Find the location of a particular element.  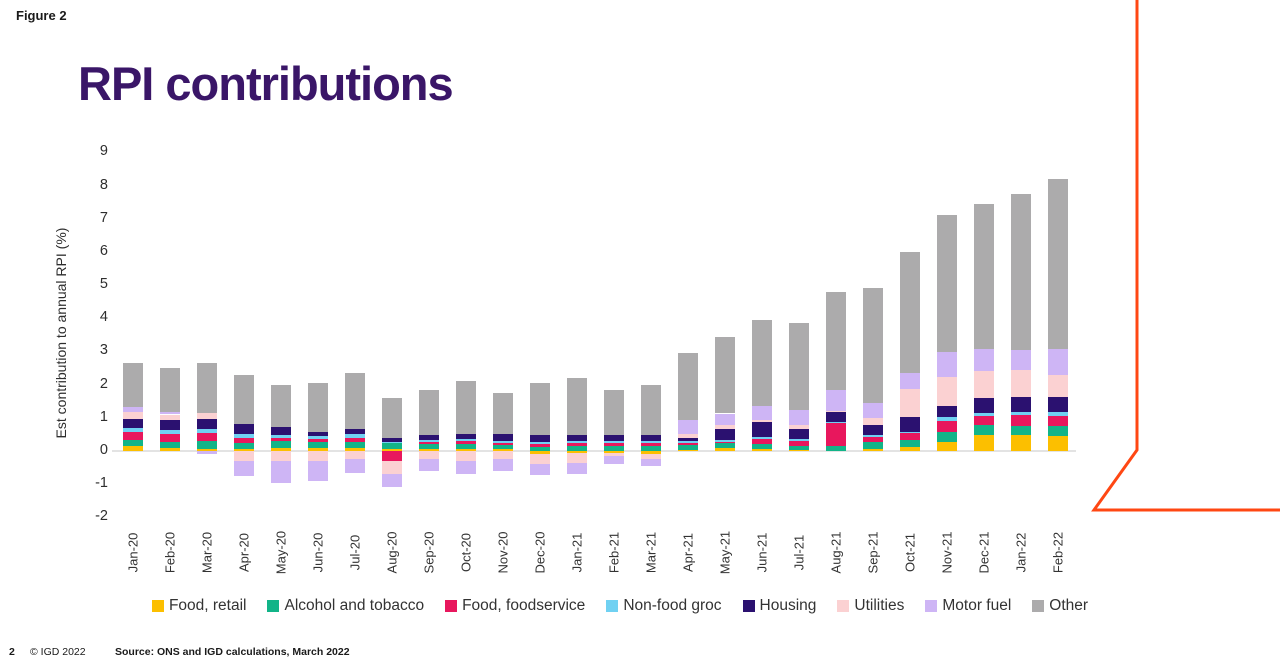

legend-item: Non-food groc is located at coordinates (664, 606).